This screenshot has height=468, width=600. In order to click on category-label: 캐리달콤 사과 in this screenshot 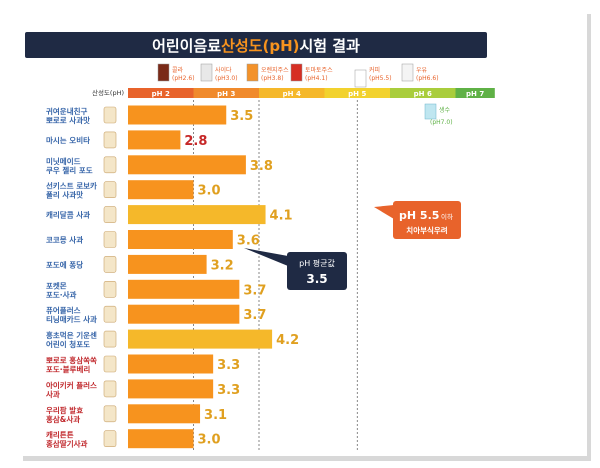, I will do `click(68, 215)`.